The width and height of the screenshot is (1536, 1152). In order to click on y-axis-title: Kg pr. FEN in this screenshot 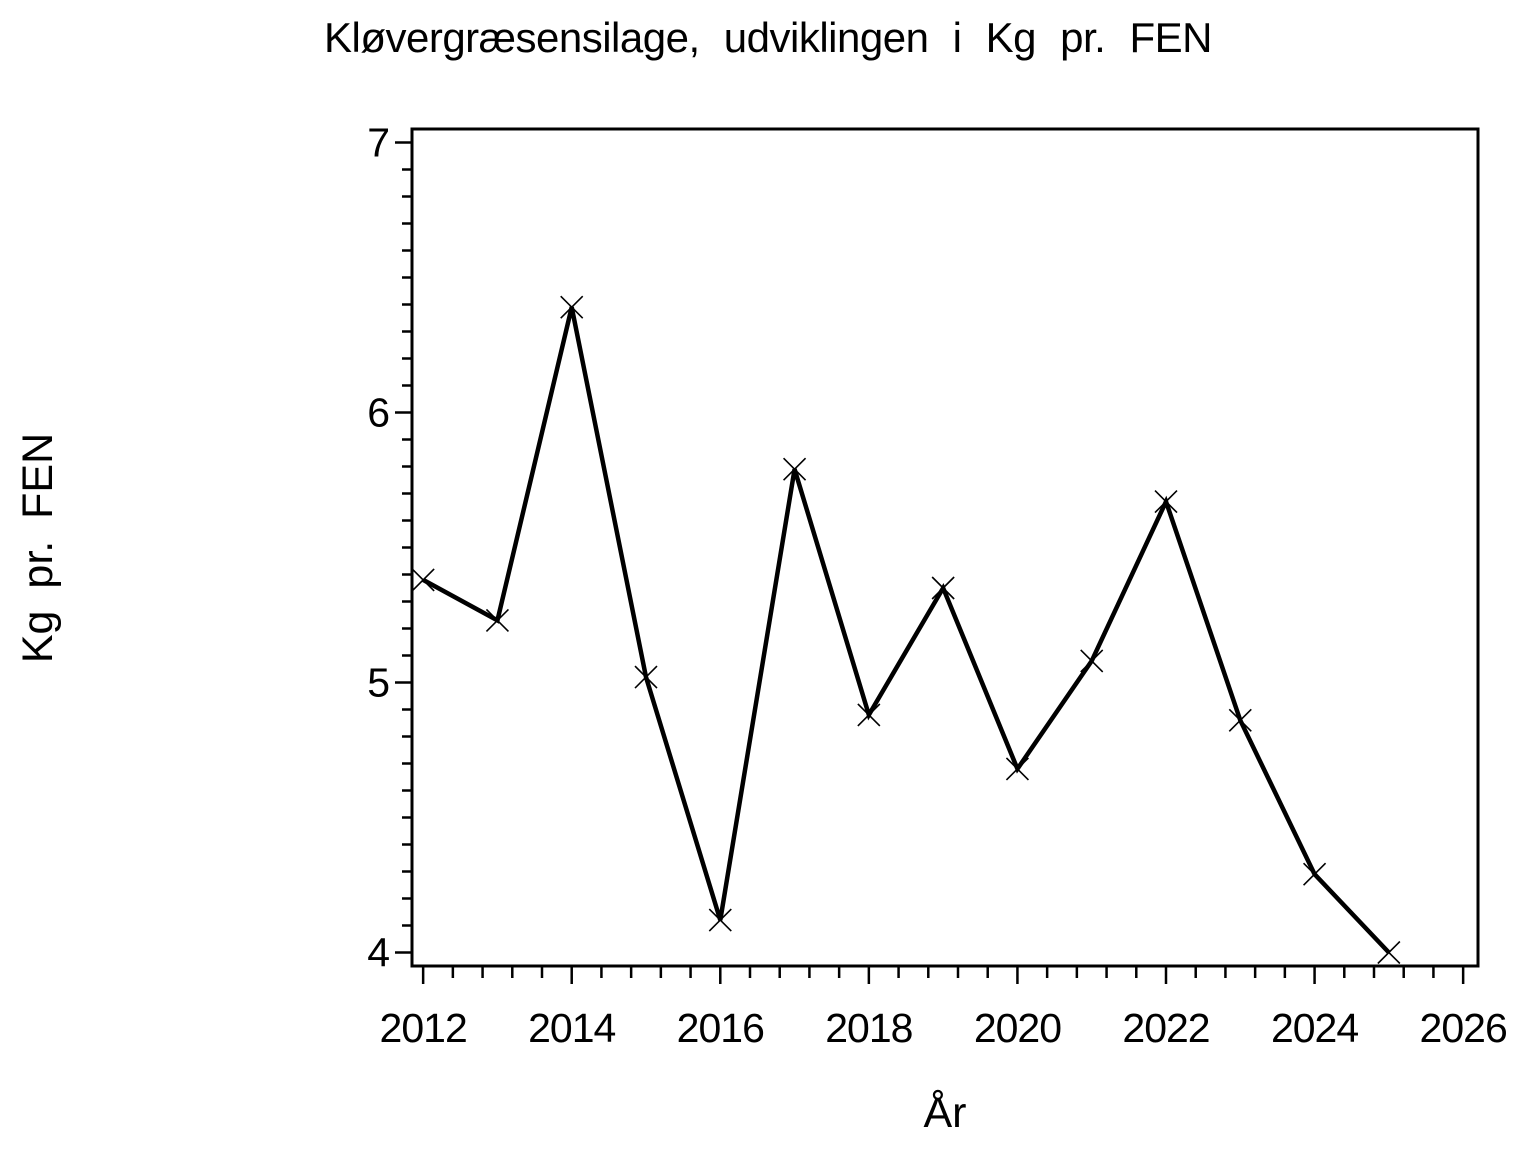, I will do `click(38, 548)`.